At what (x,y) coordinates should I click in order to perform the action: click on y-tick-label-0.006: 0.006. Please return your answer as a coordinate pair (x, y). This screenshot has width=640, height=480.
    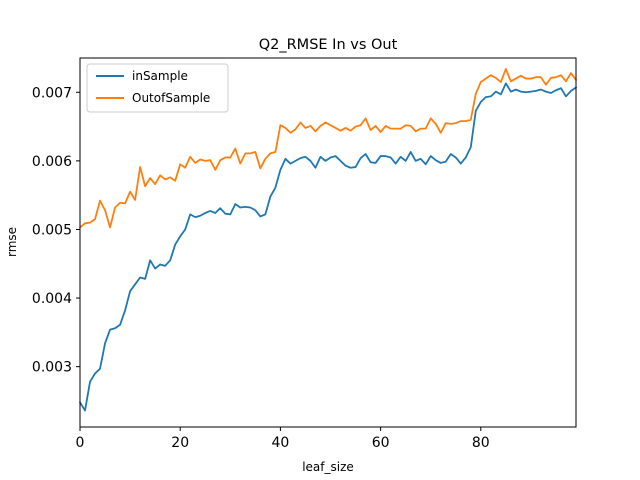
    Looking at the image, I should click on (52, 162).